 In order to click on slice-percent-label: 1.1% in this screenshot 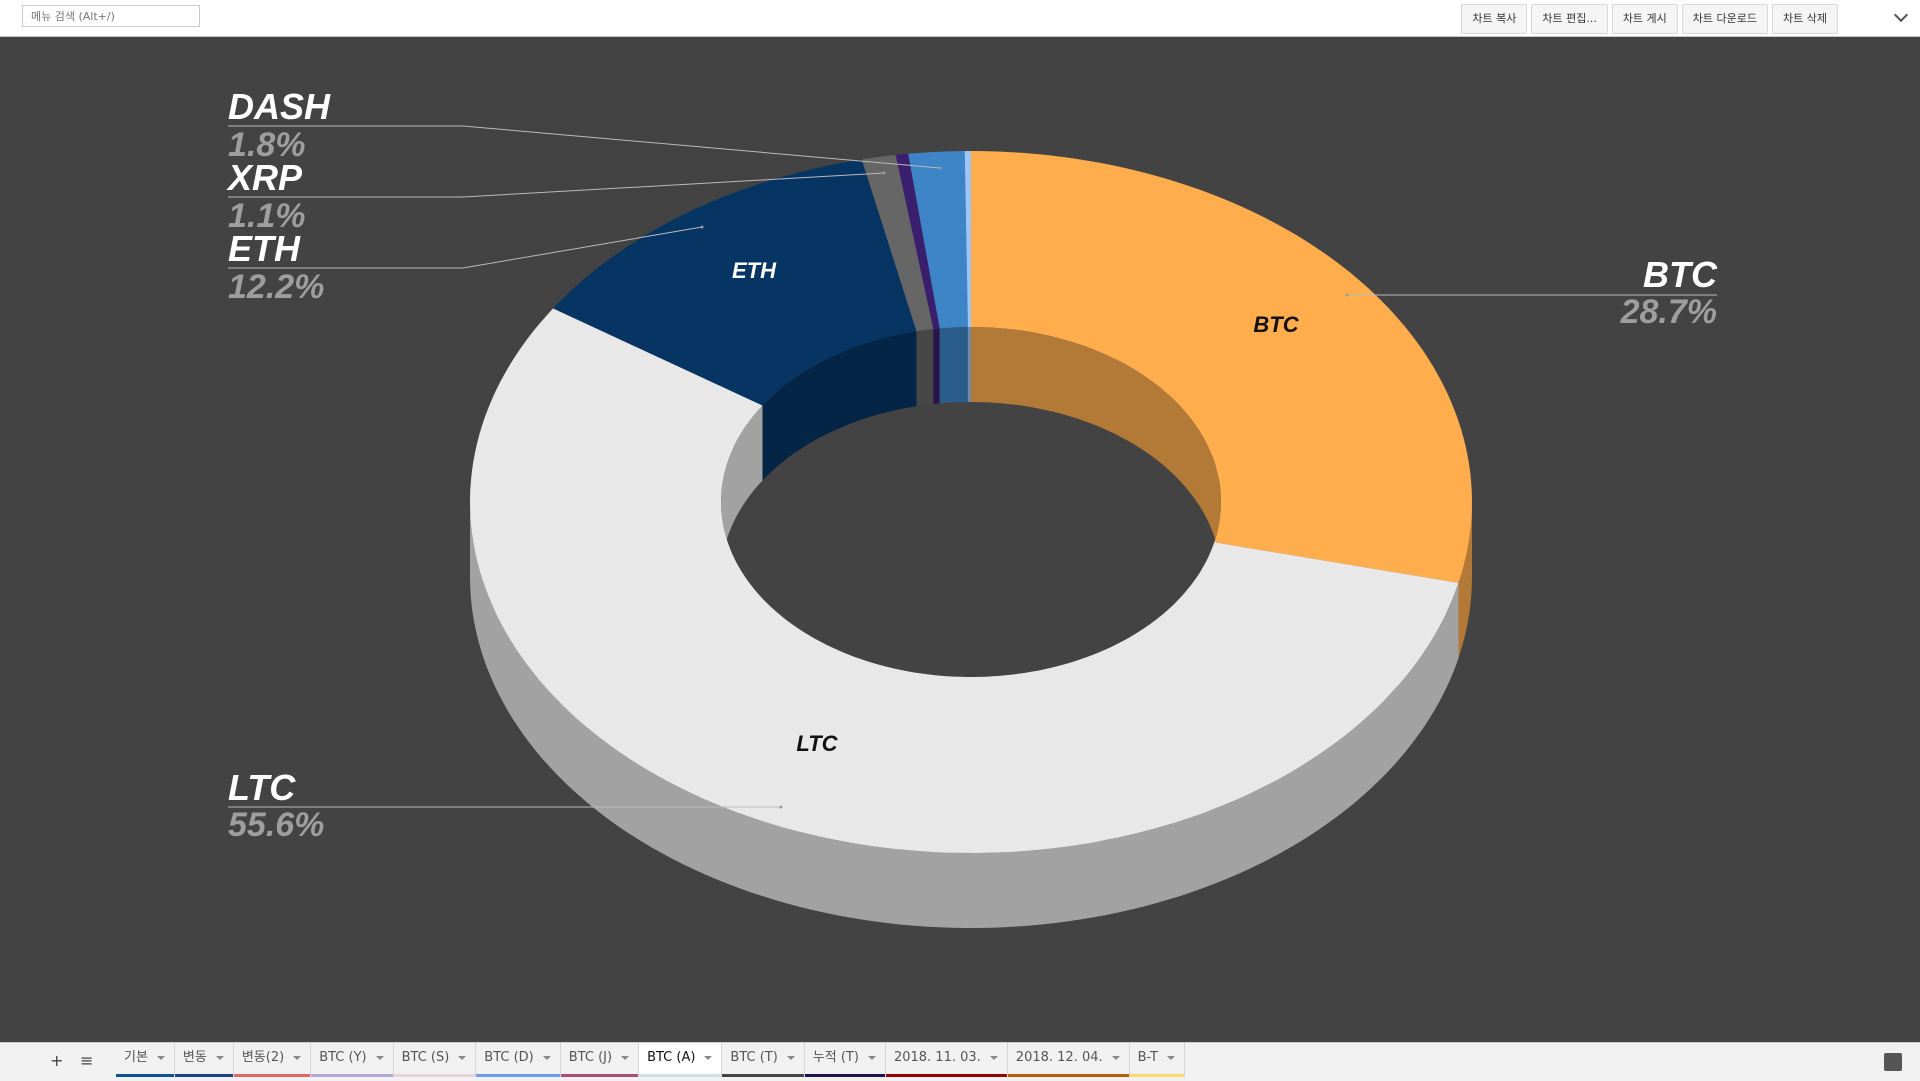, I will do `click(267, 216)`.